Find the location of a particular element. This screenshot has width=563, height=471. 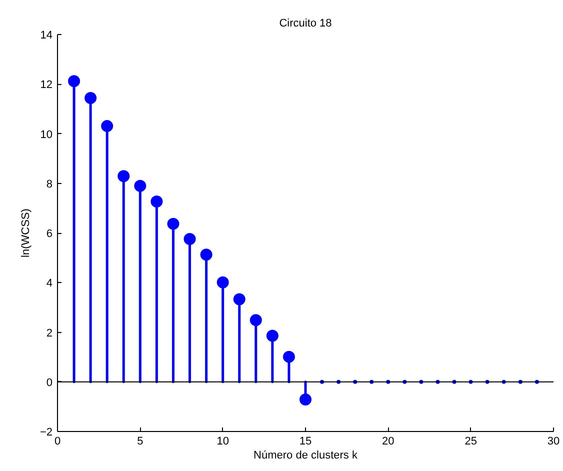

x-tick-label: 15 is located at coordinates (305, 442).